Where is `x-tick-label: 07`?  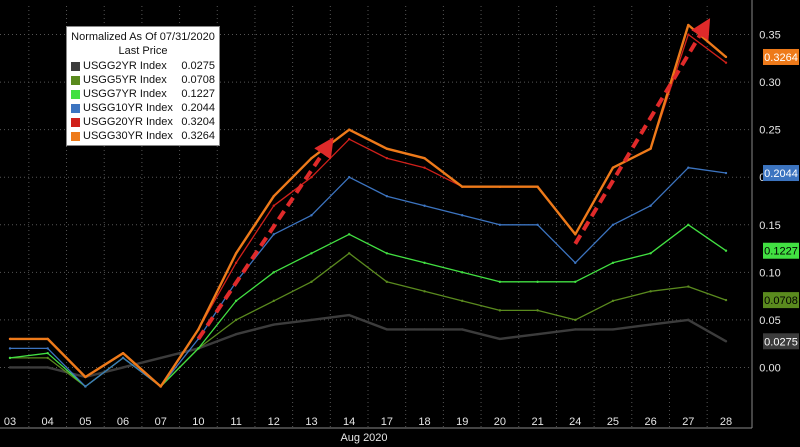 x-tick-label: 07 is located at coordinates (161, 422).